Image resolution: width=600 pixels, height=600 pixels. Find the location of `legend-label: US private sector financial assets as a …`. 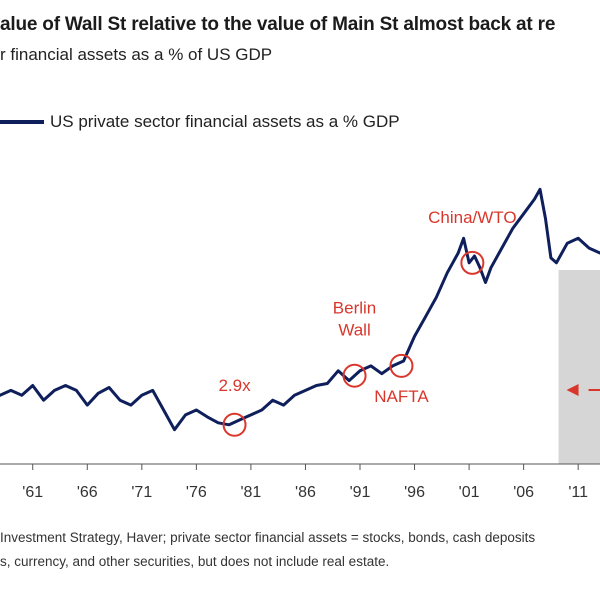

legend-label: US private sector financial assets as a … is located at coordinates (225, 121).